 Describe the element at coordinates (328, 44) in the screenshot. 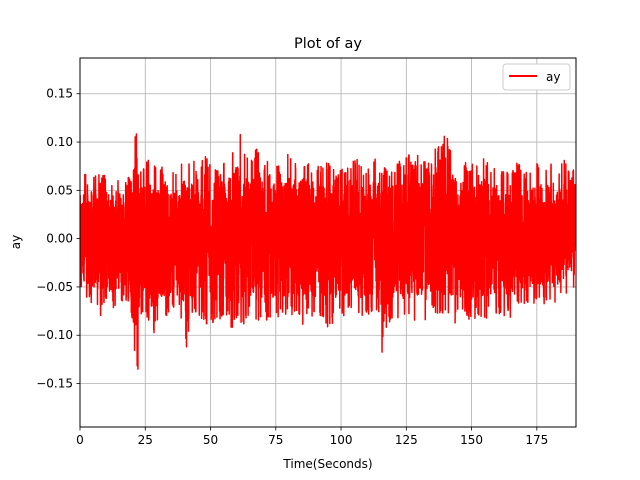

I see `chart-title: Plot of ay` at that location.